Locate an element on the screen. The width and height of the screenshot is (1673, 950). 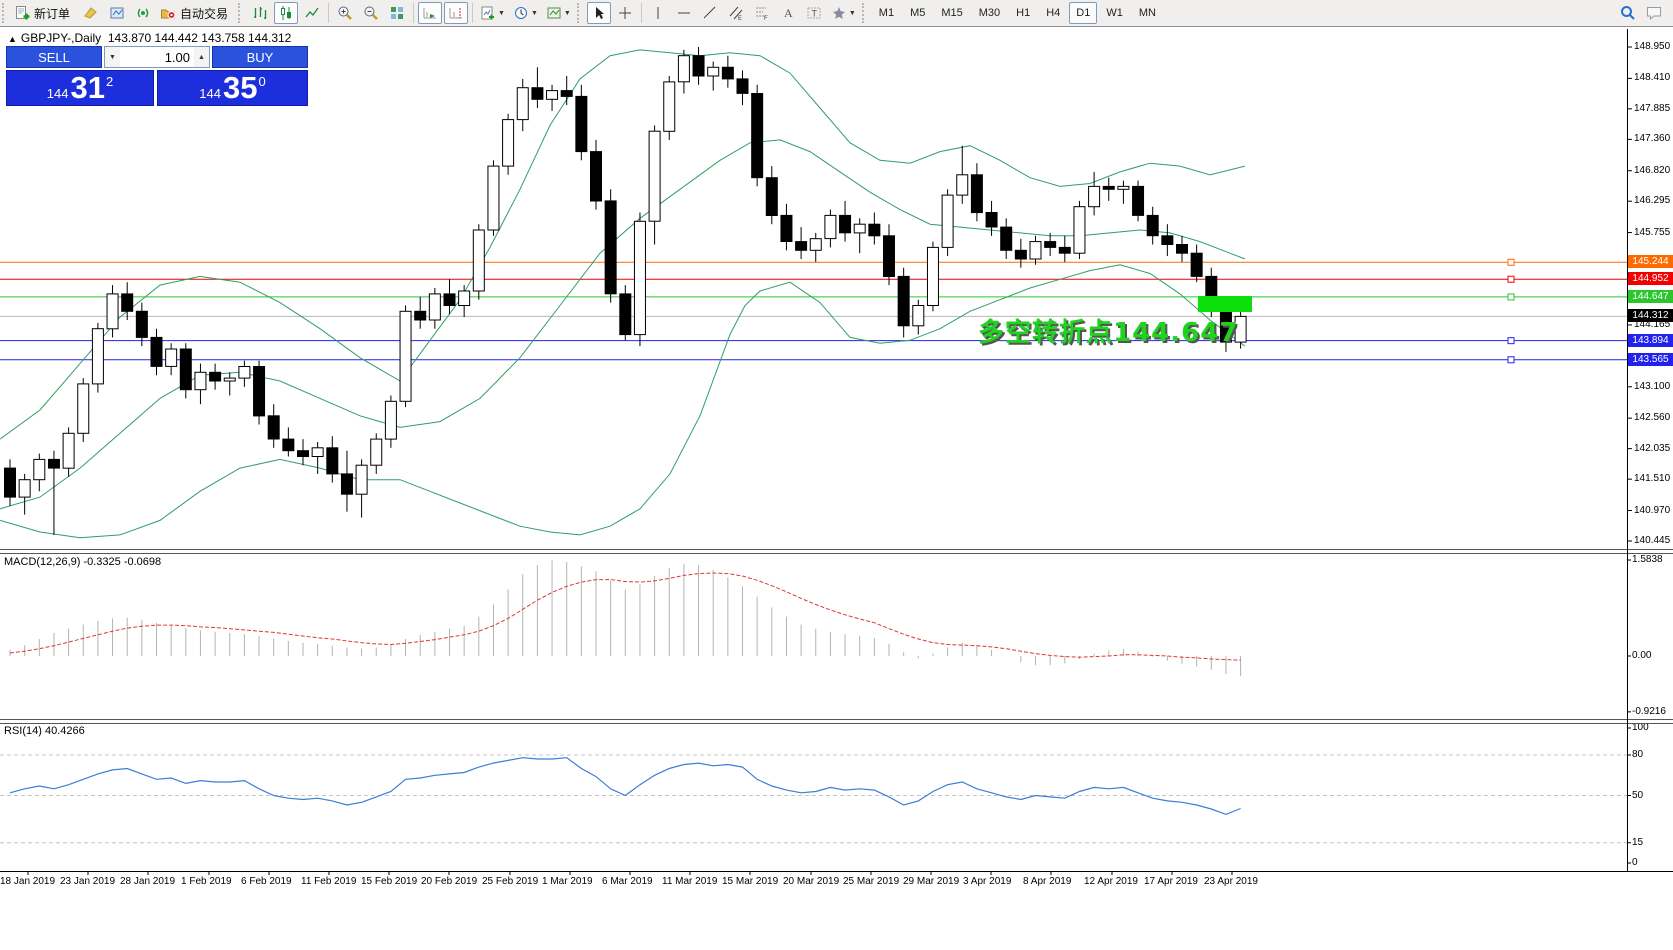
new-order-button: 新订单 is located at coordinates (44, 13).